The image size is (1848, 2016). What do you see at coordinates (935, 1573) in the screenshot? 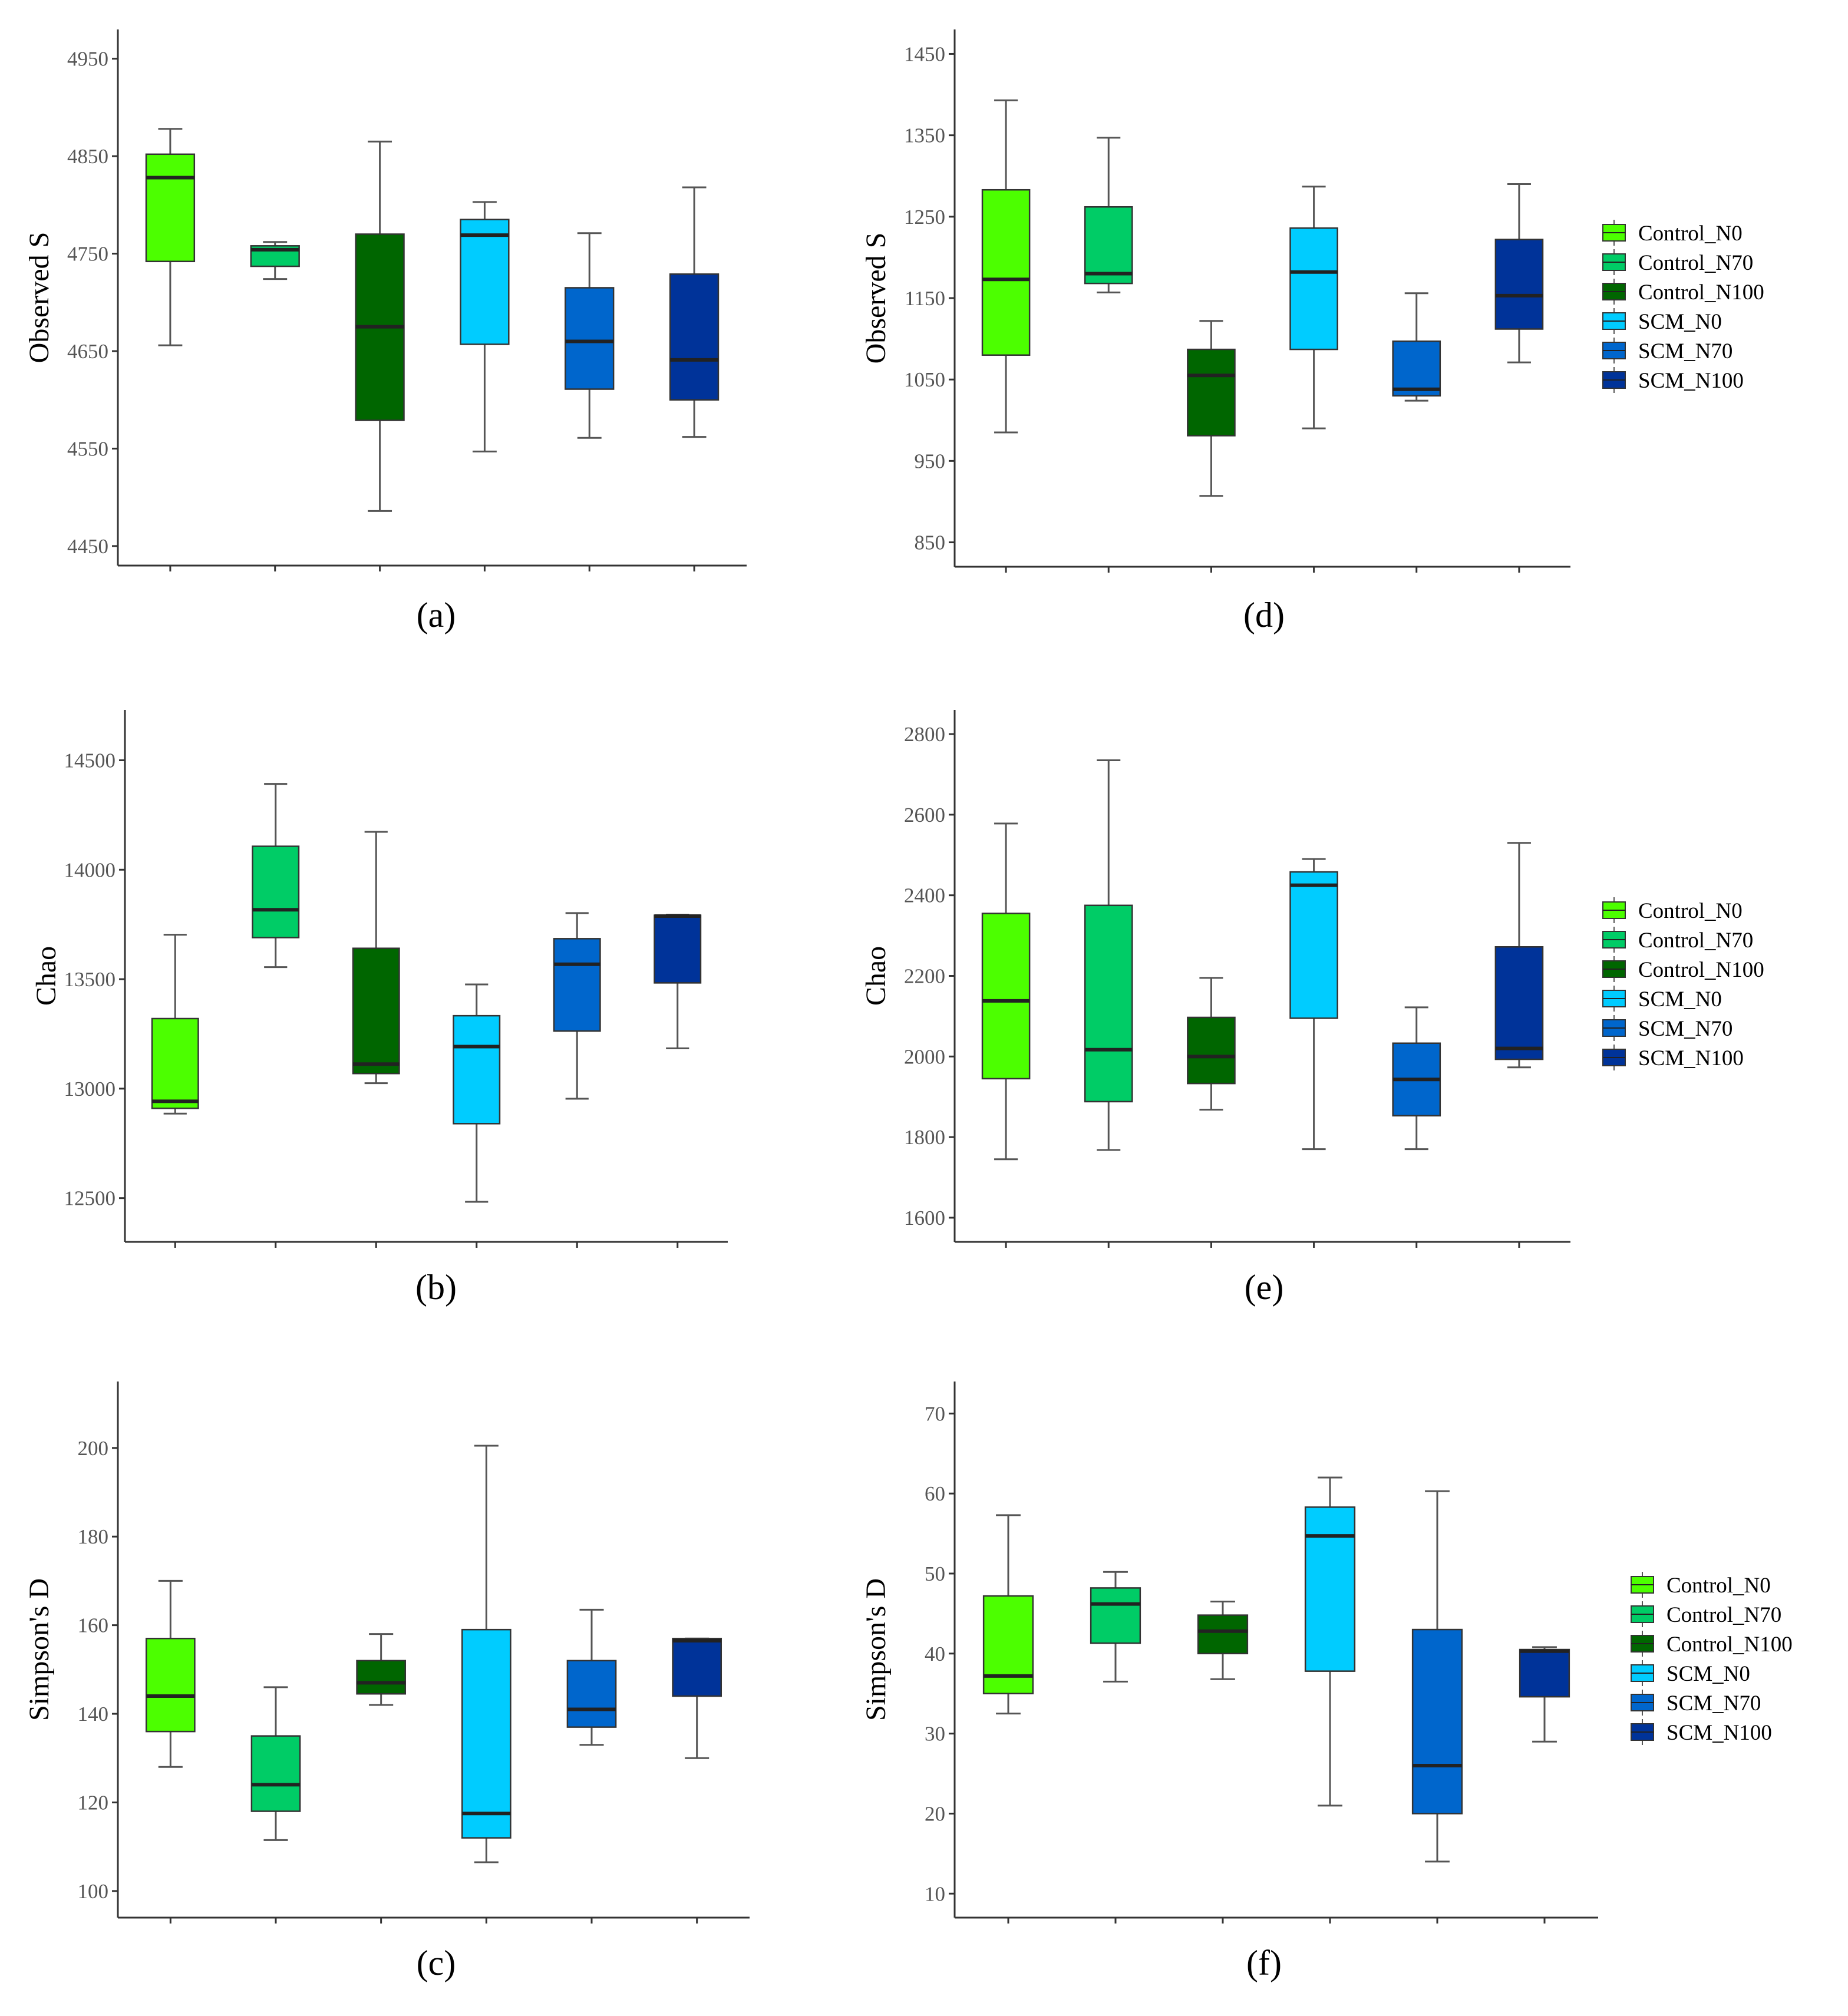
I see `y-tick-label: 50` at bounding box center [935, 1573].